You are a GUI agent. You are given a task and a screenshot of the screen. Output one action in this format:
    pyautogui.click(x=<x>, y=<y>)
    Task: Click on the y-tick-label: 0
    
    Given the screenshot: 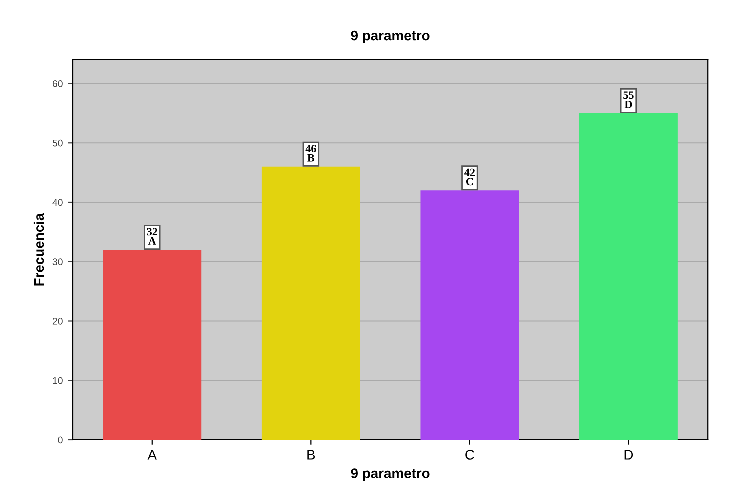 What is the action you would take?
    pyautogui.click(x=60, y=440)
    